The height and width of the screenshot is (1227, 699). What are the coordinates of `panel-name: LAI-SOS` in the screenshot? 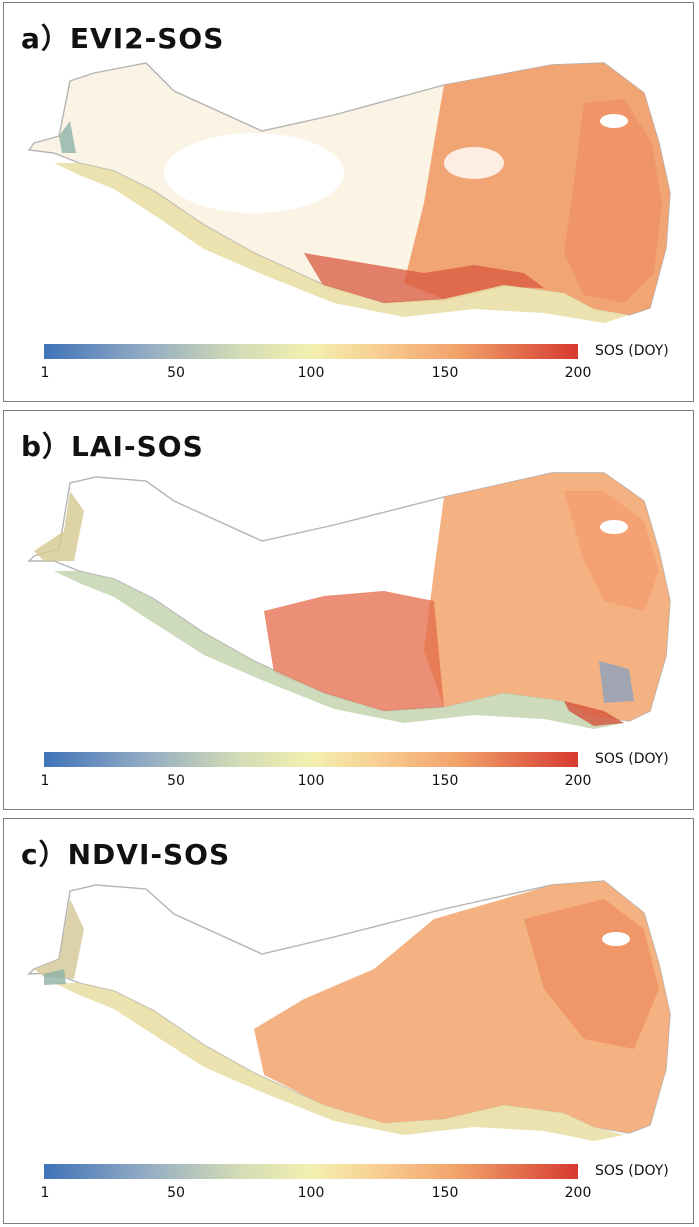 It's located at (137, 446).